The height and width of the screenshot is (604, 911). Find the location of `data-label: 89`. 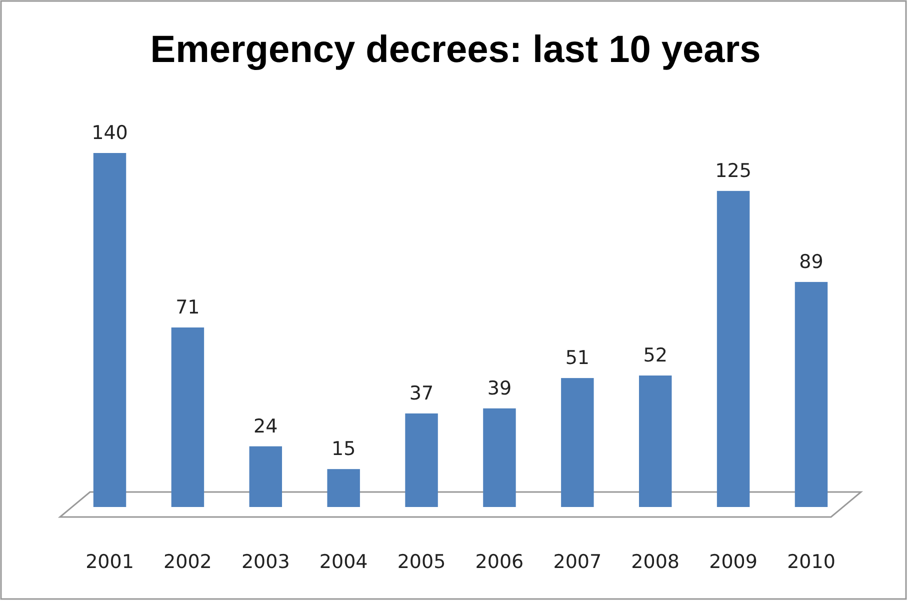

data-label: 89 is located at coordinates (811, 261).